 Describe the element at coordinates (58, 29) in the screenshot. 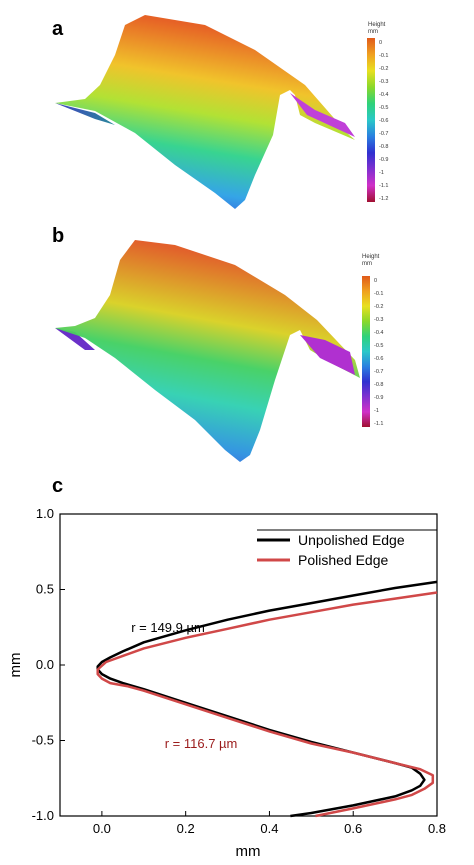

I see `panel-a-label: a` at that location.